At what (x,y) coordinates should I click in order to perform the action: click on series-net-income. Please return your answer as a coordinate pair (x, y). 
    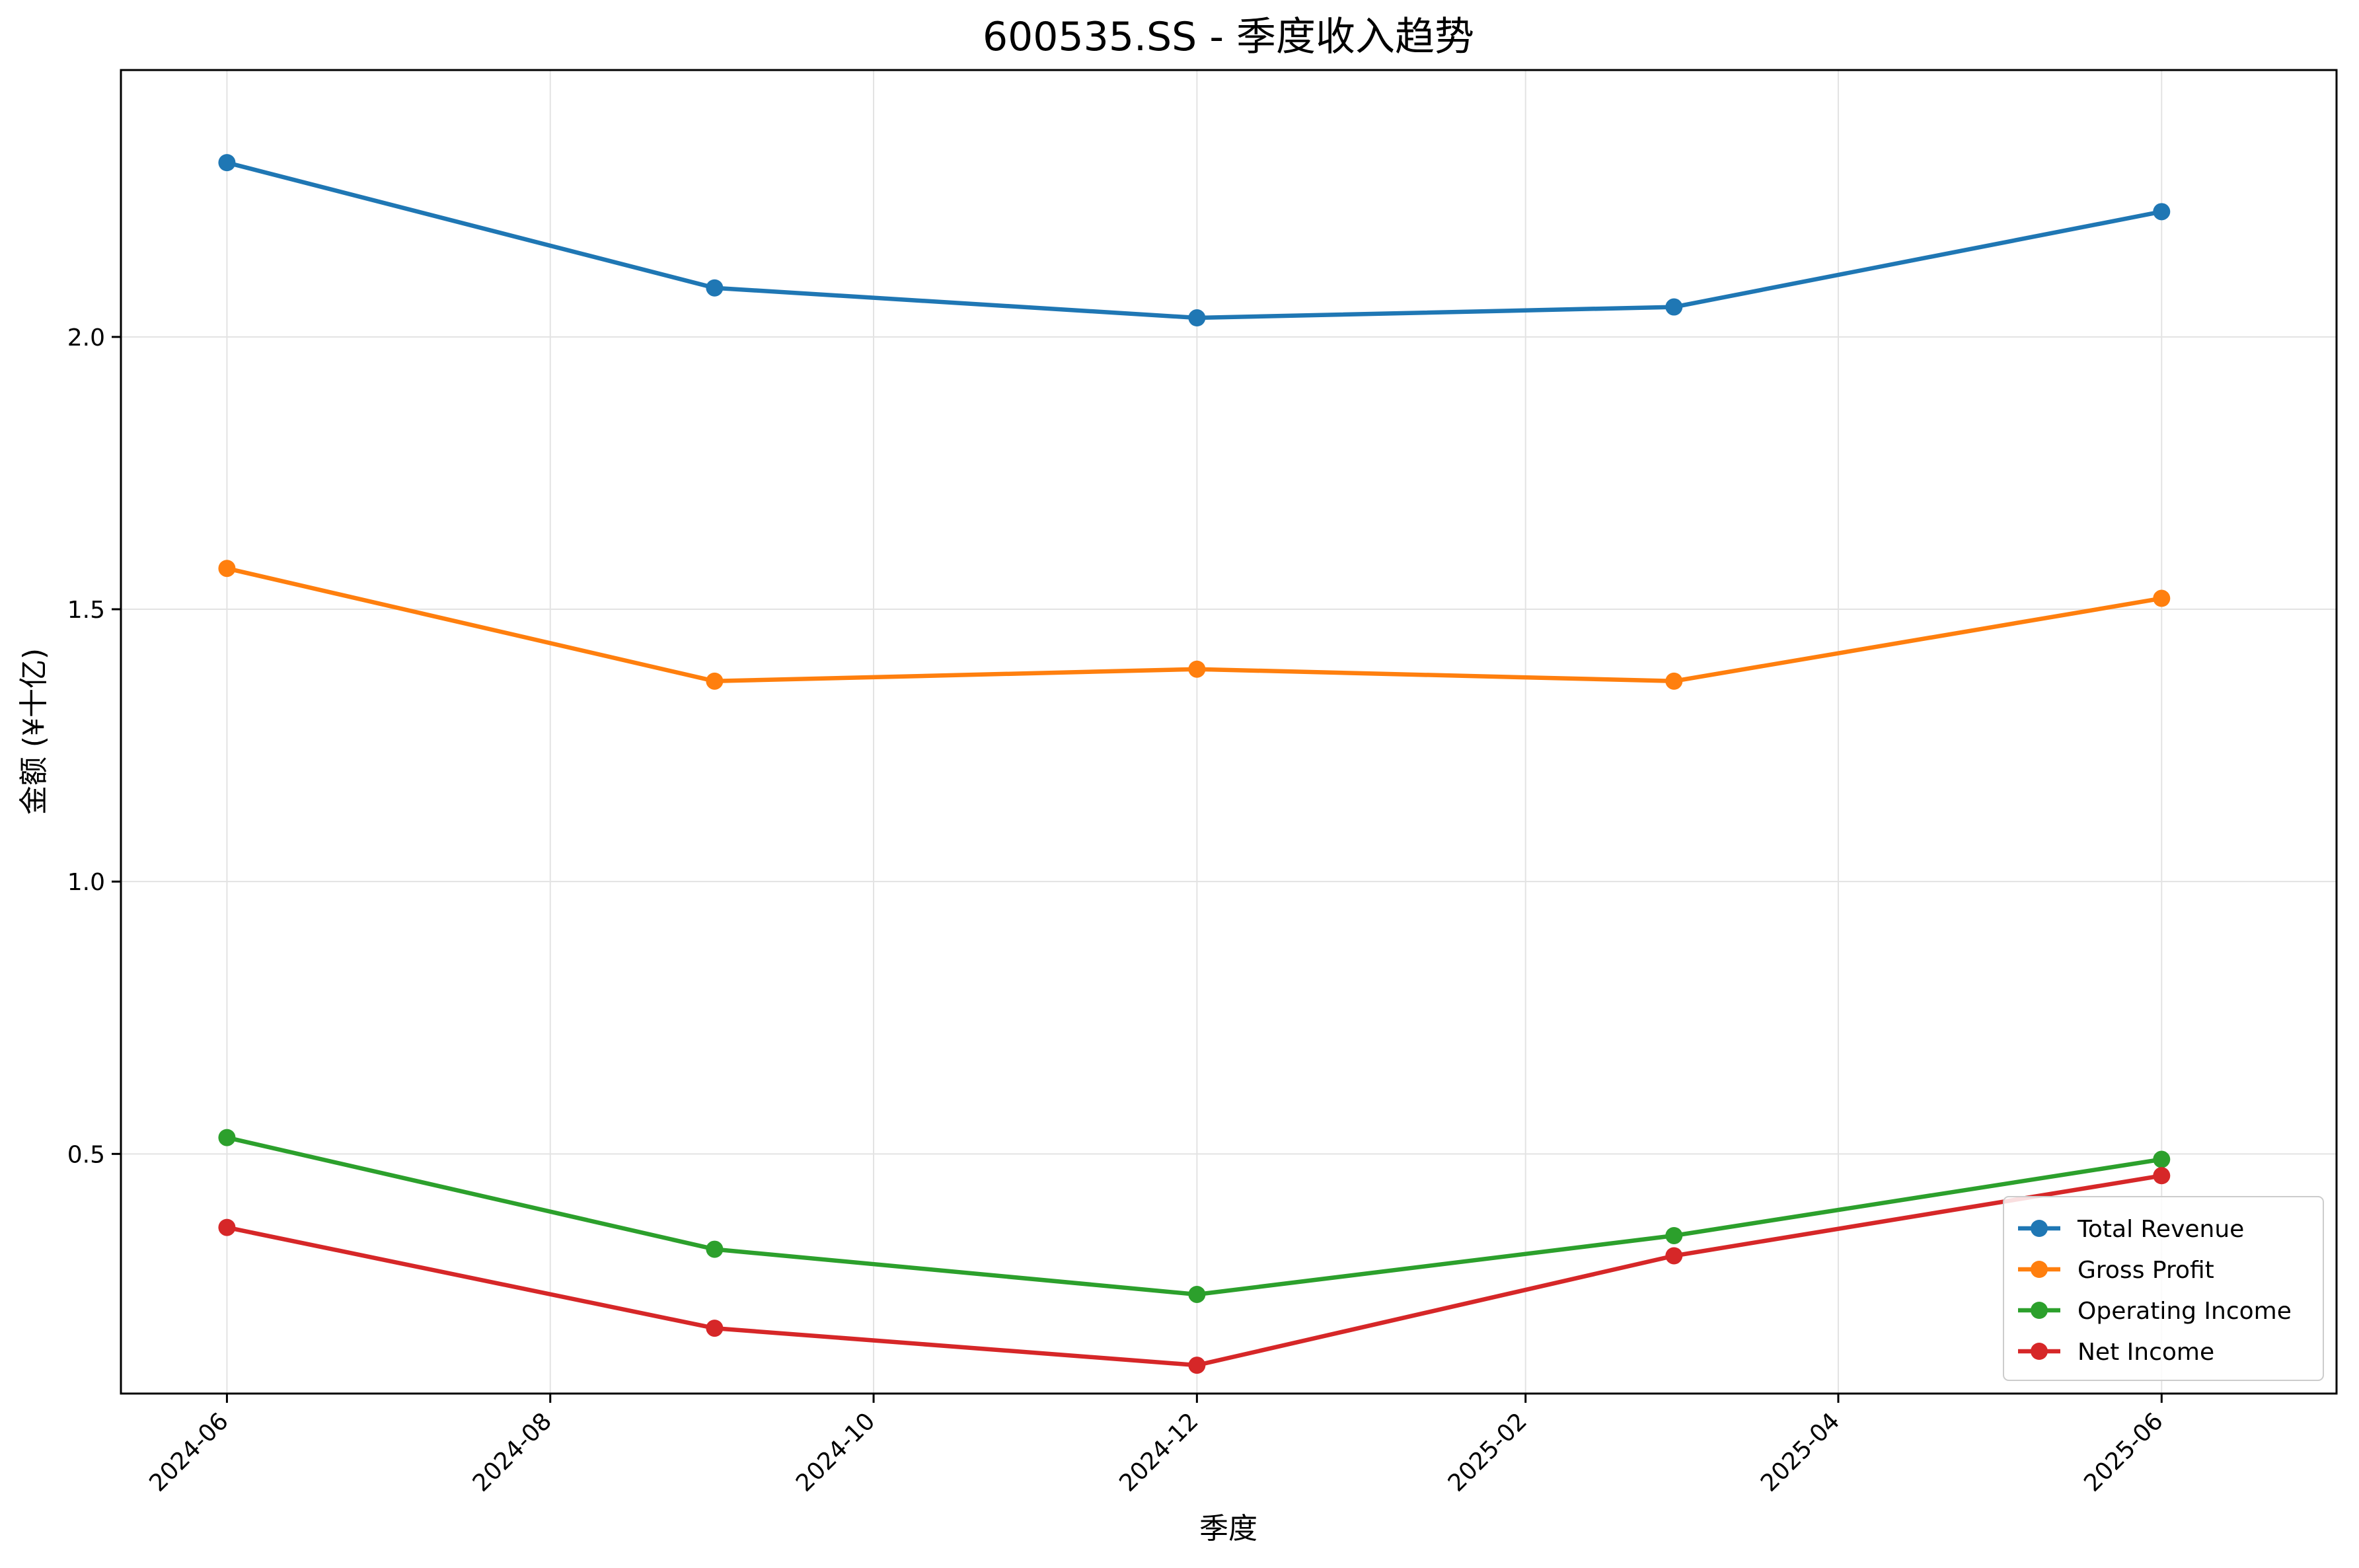
    Looking at the image, I should click on (1194, 1270).